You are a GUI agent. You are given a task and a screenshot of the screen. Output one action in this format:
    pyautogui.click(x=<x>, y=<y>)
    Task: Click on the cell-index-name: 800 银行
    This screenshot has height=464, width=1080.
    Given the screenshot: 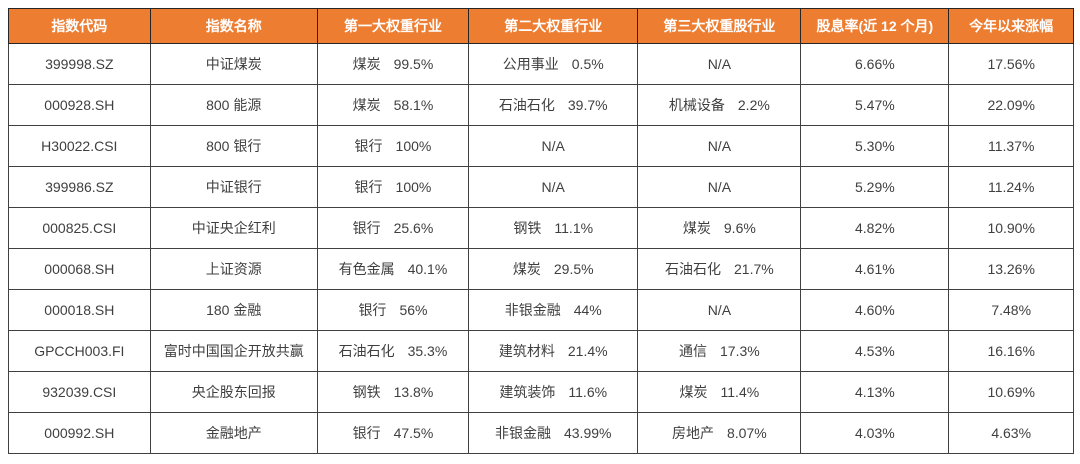 What is the action you would take?
    pyautogui.click(x=233, y=146)
    